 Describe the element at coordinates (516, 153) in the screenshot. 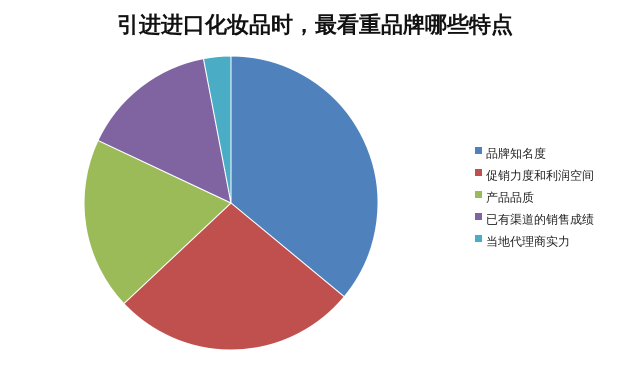

I see `legend-label: 品牌知名度` at that location.